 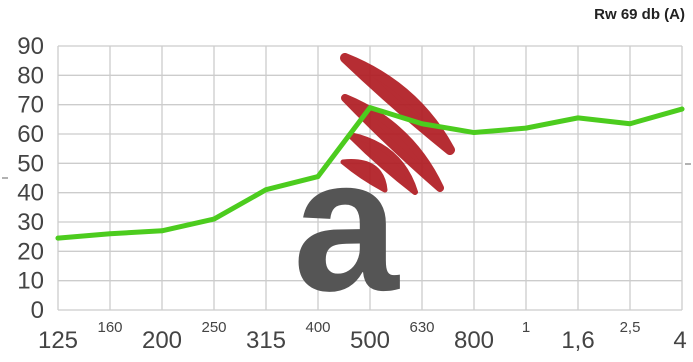 I want to click on x-tick-label: 200, so click(x=162, y=340).